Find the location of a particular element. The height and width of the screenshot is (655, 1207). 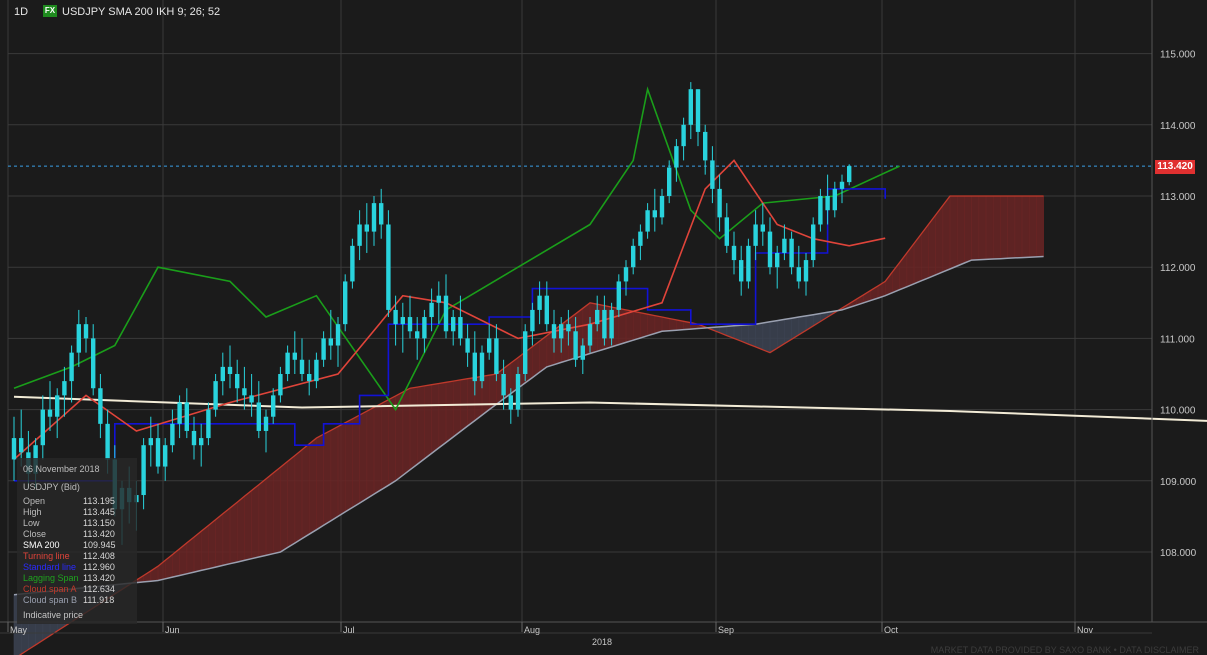

info-row-label: SMA 200 is located at coordinates (41, 545).